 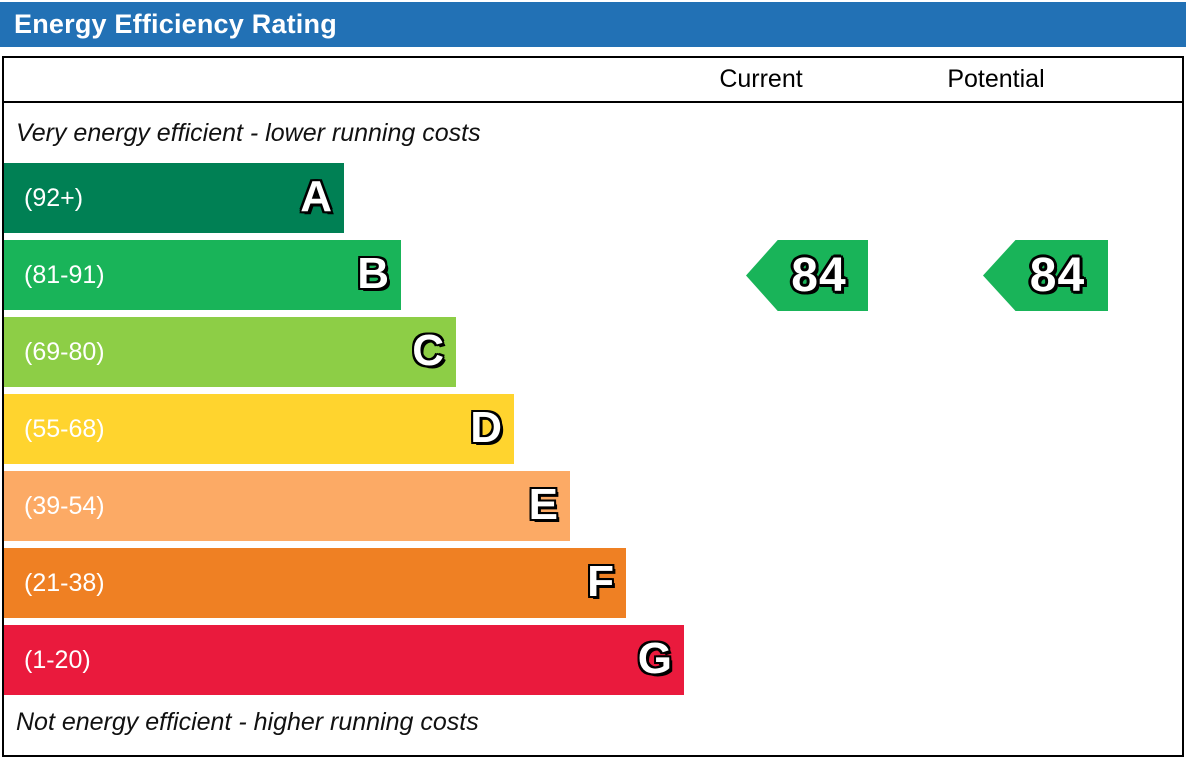 I want to click on band-row-d: (55-68) D, so click(x=259, y=429).